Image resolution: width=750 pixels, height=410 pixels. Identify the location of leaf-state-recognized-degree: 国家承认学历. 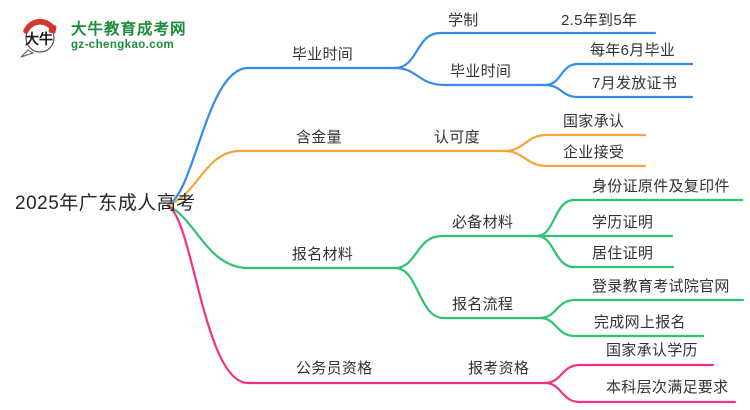
(652, 350).